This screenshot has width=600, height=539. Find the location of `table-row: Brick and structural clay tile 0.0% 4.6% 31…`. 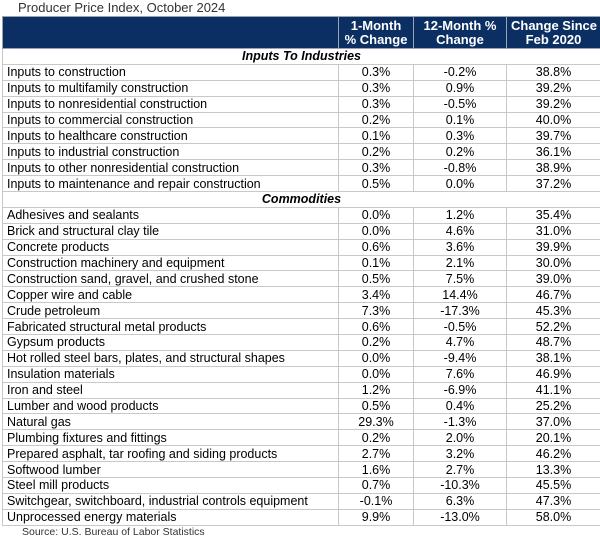

table-row: Brick and structural clay tile 0.0% 4.6% 31… is located at coordinates (301, 231).